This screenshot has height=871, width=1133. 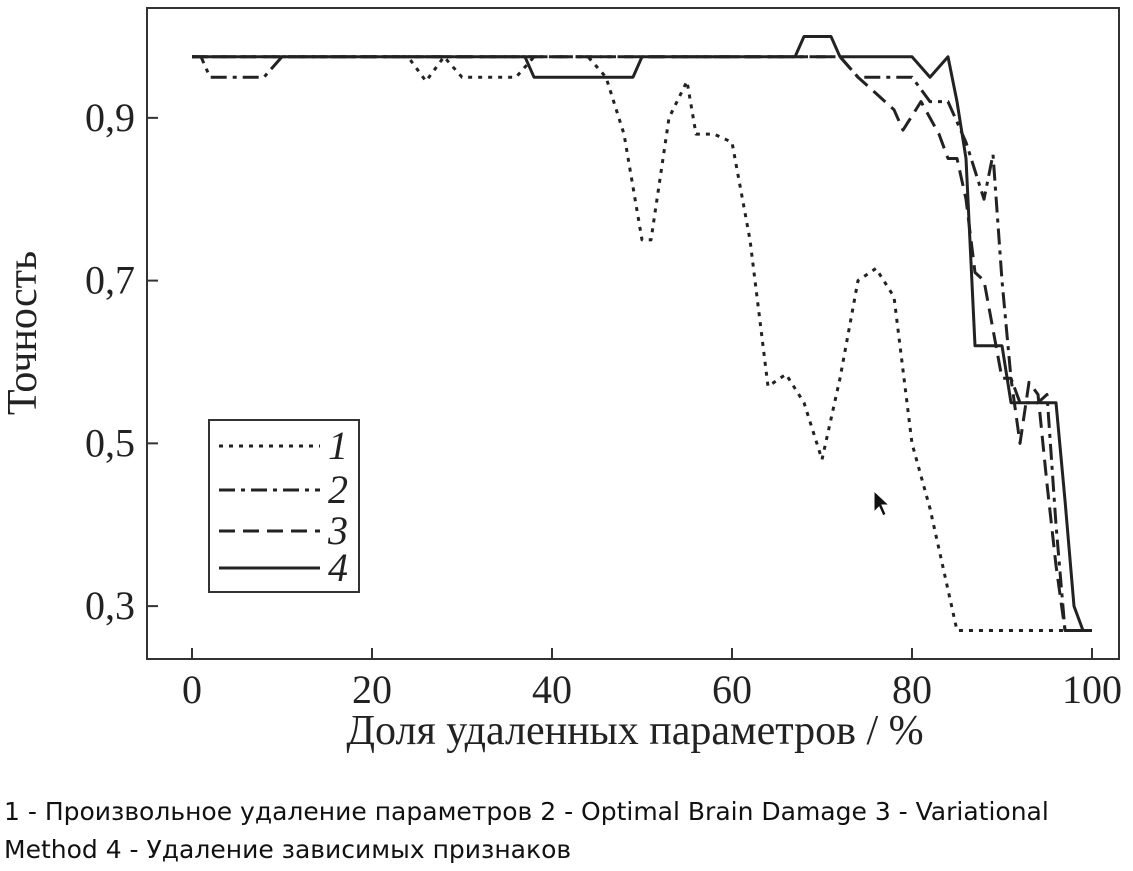 I want to click on x-tick-label: 100, so click(x=1092, y=689).